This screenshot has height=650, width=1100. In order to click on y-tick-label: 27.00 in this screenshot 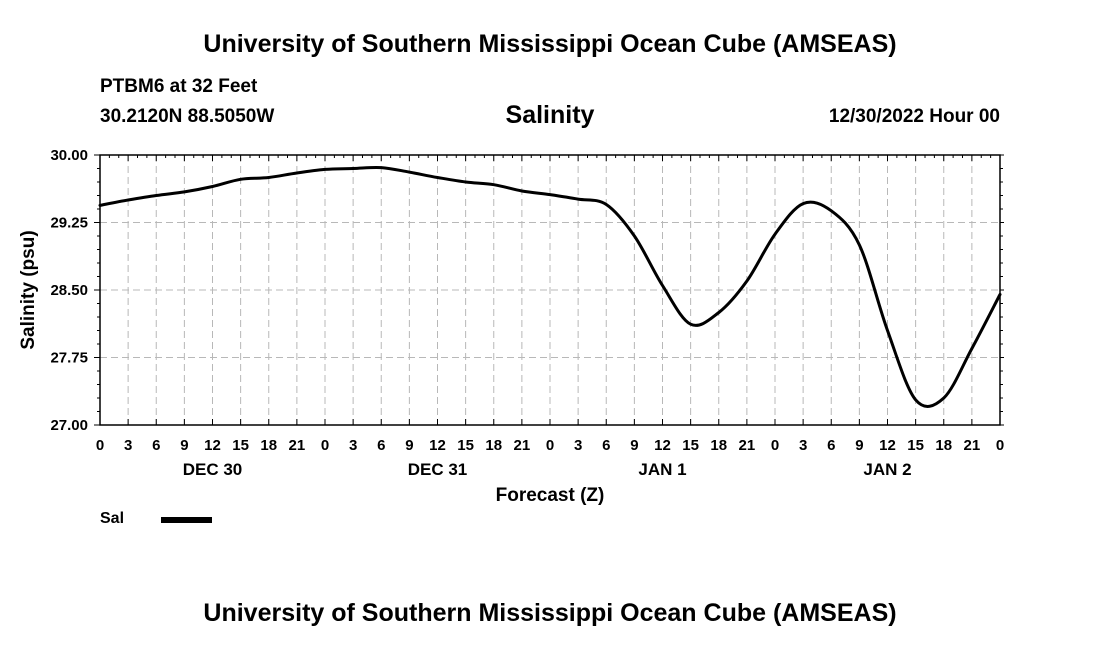, I will do `click(69, 425)`.